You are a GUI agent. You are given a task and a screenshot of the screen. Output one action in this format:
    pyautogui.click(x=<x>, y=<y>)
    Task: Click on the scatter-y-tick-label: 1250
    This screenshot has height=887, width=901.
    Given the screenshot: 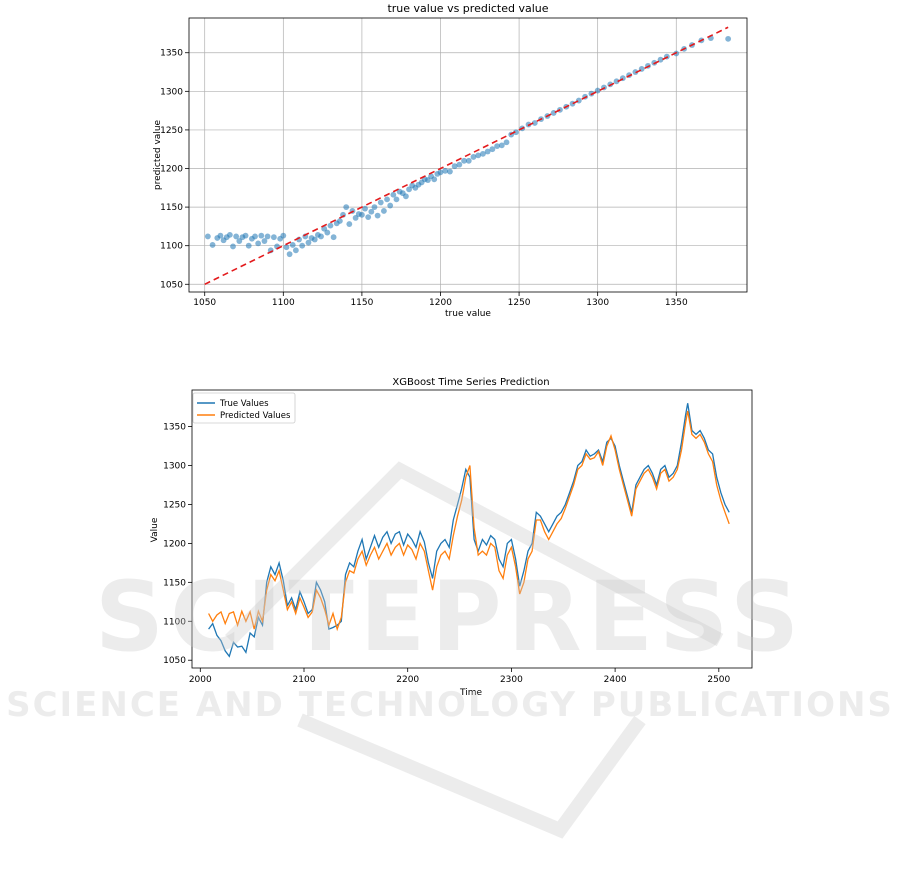 What is the action you would take?
    pyautogui.click(x=171, y=131)
    